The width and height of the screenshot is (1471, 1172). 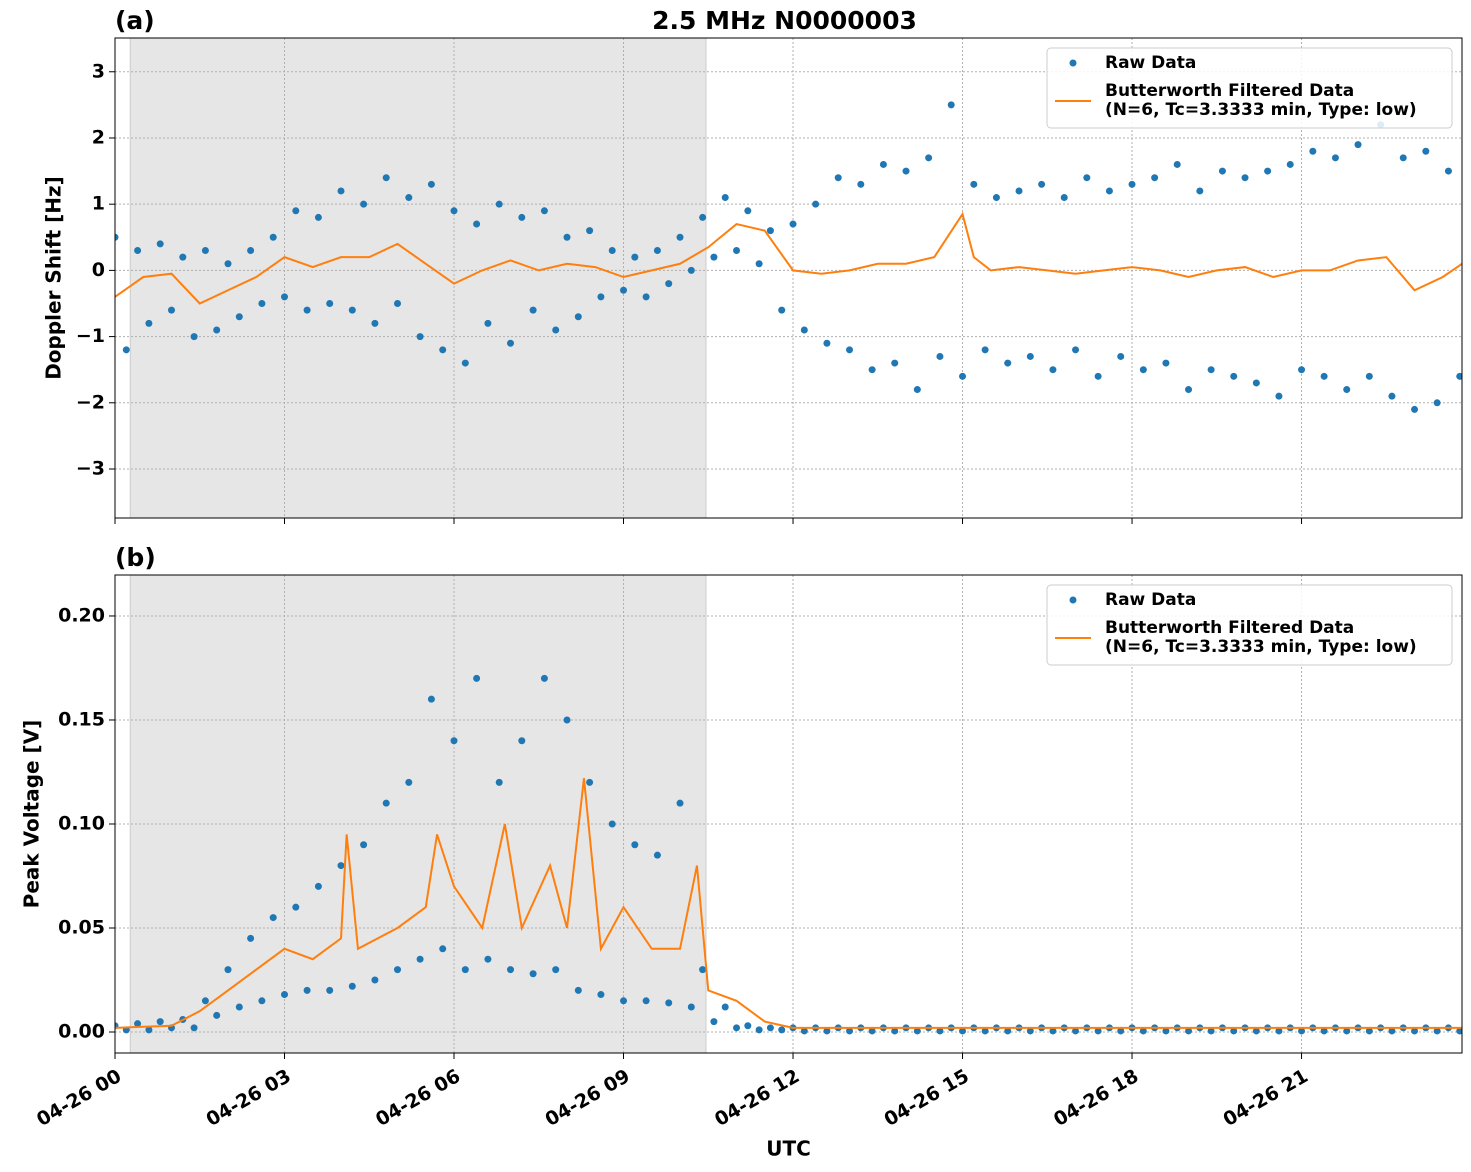 I want to click on panel-label: (a), so click(x=135, y=20).